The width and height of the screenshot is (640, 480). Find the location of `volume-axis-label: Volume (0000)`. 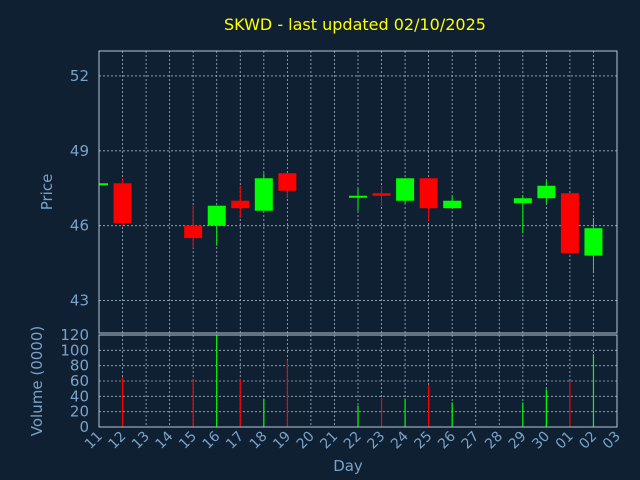

volume-axis-label: Volume (0000) is located at coordinates (37, 381).